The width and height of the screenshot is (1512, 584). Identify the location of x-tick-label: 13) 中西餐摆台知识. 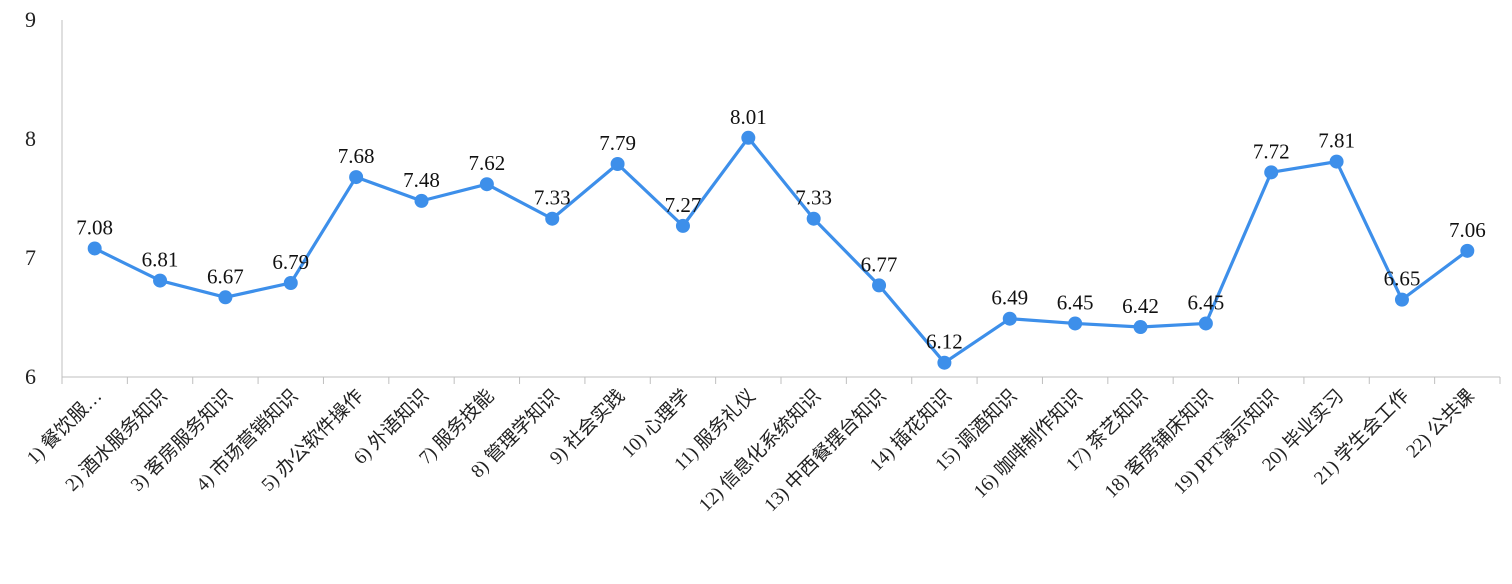
(825, 450).